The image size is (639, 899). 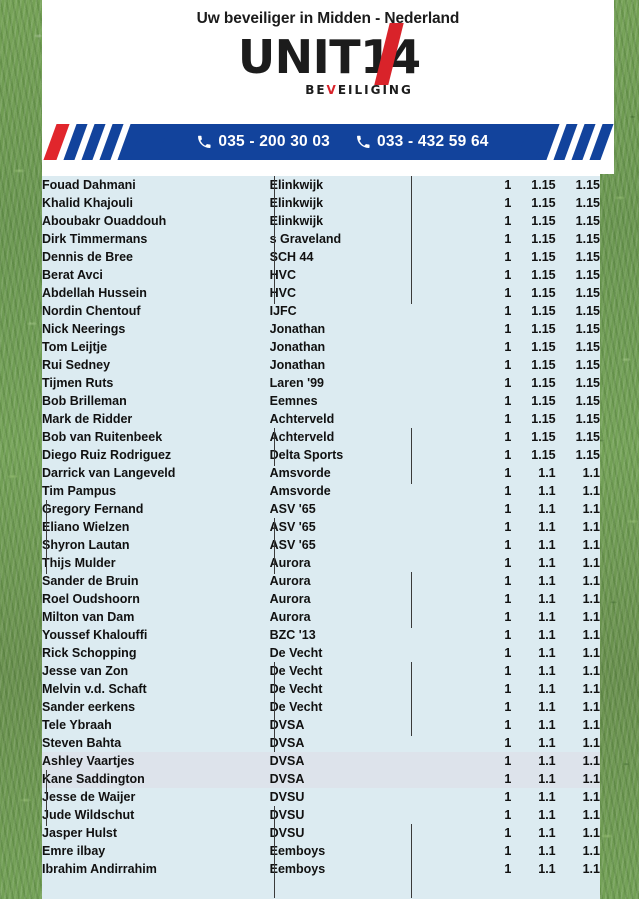 I want to click on logo-number-group: 14, so click(x=390, y=54).